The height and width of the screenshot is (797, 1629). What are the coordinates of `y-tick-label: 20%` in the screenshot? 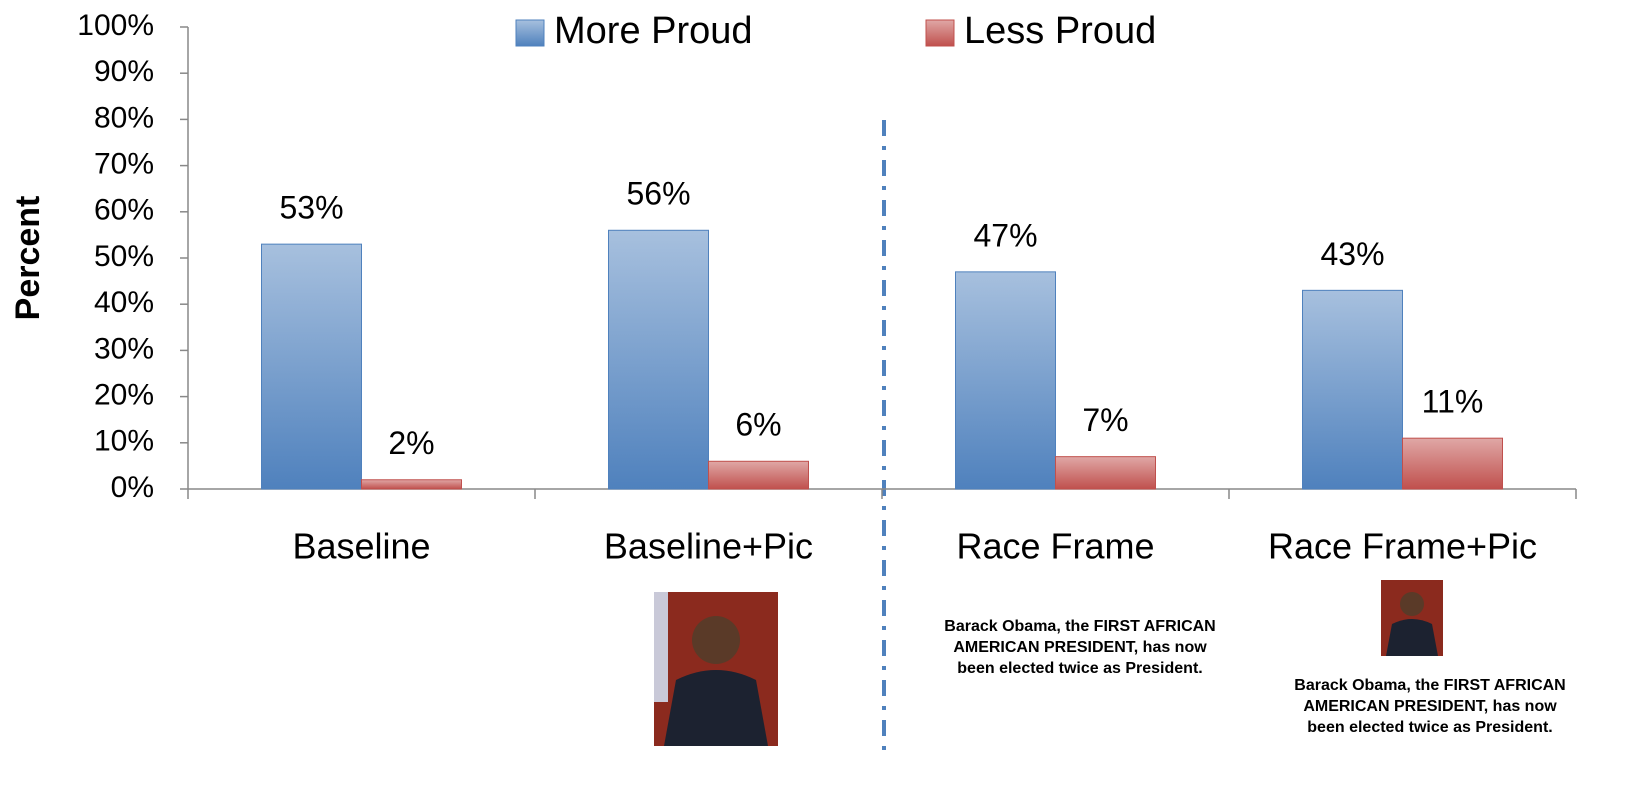 It's located at (124, 395).